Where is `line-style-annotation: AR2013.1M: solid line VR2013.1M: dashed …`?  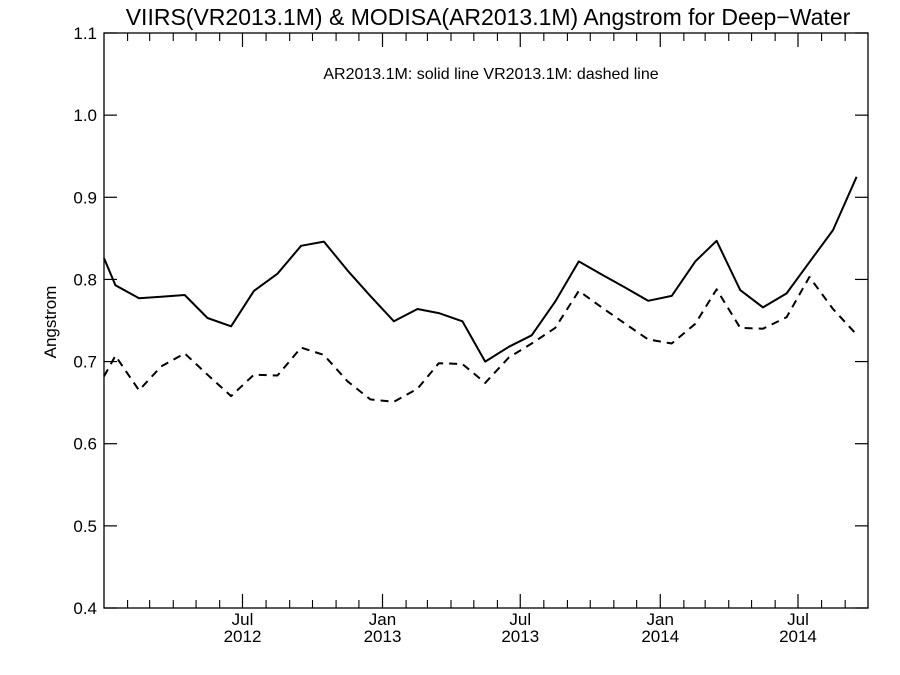
line-style-annotation: AR2013.1M: solid line VR2013.1M: dashed … is located at coordinates (490, 74).